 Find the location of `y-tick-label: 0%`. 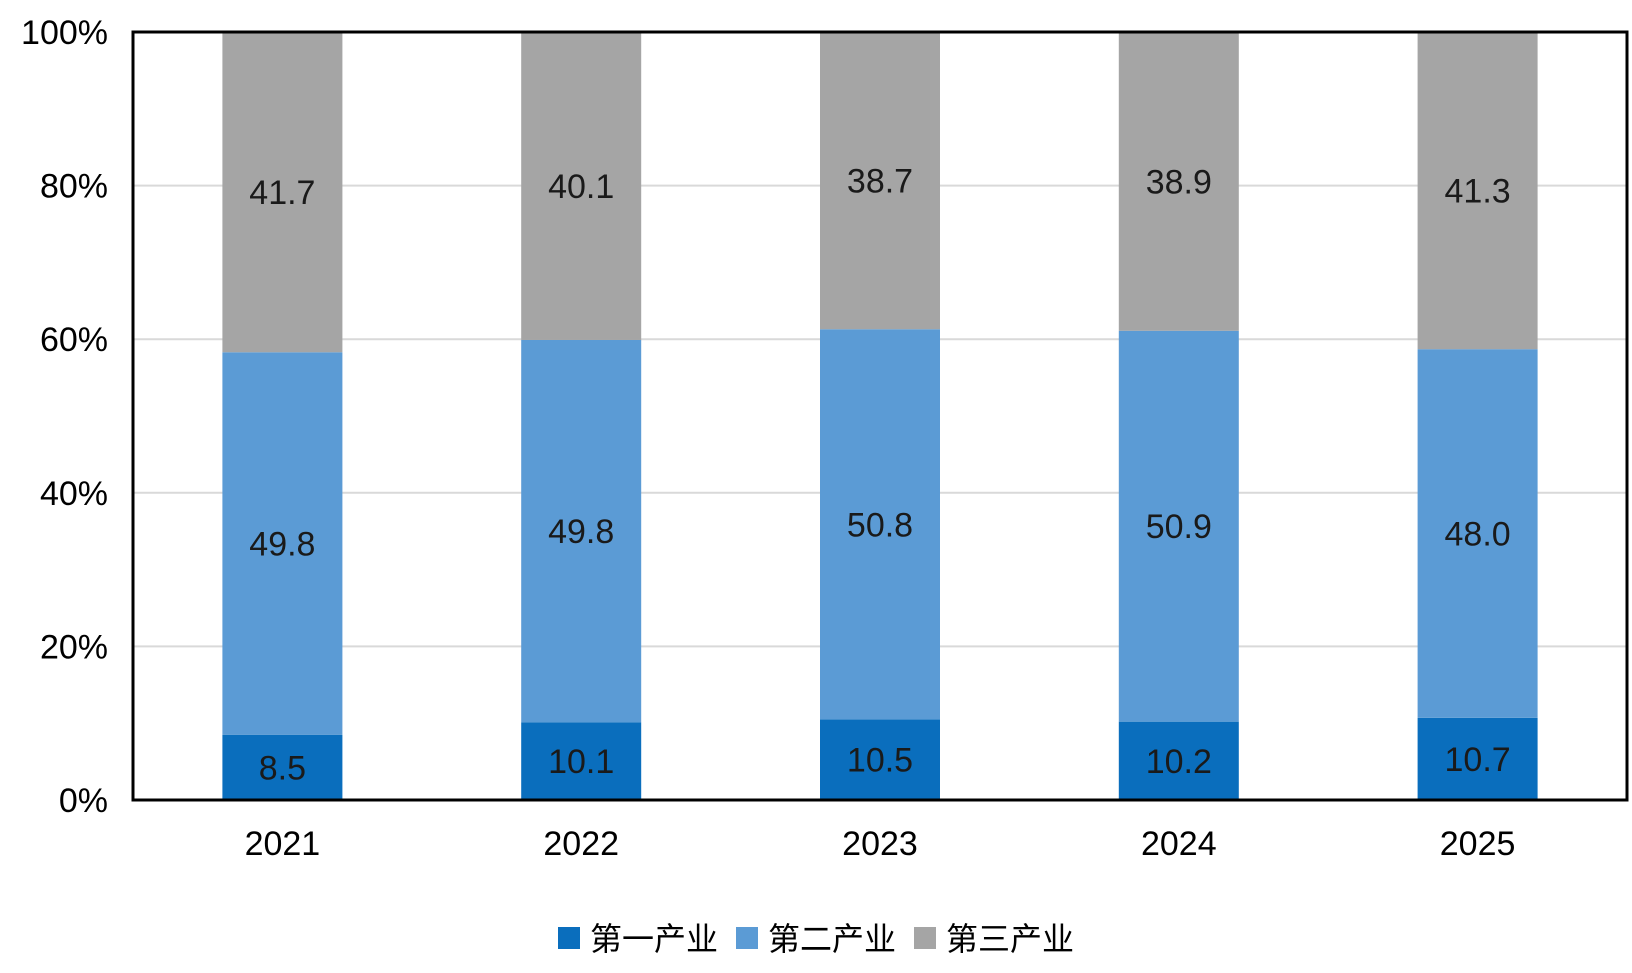

y-tick-label: 0% is located at coordinates (83, 801).